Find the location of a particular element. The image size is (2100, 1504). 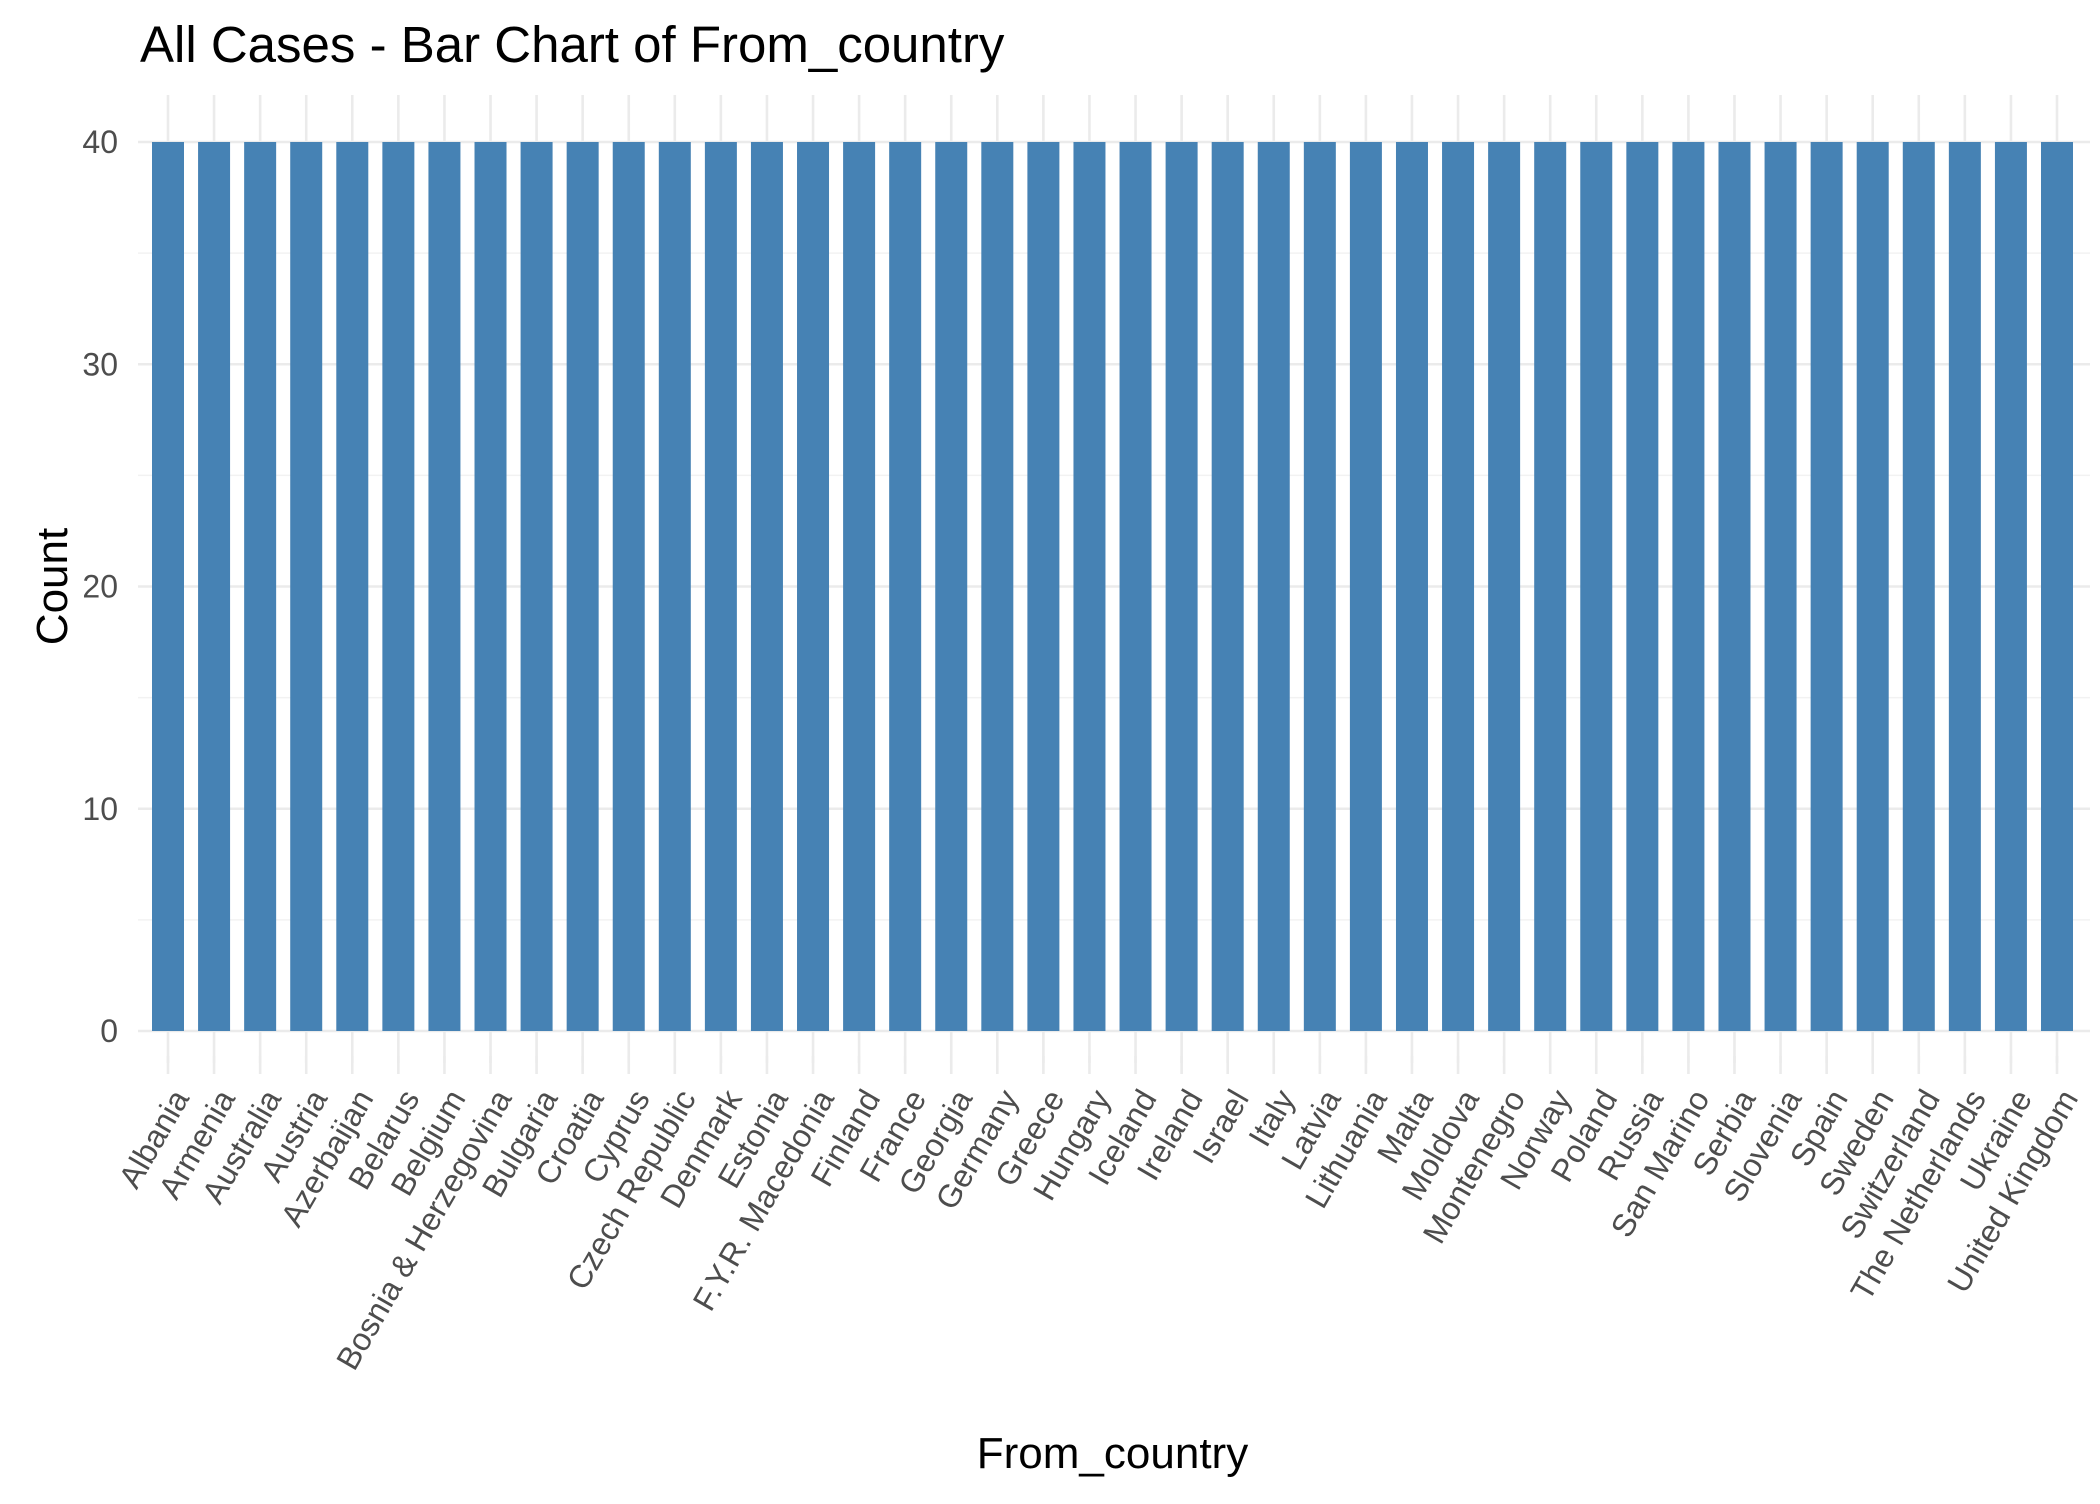

y-axis-ticks: 0 10 20 30 40 is located at coordinates (100, 586).